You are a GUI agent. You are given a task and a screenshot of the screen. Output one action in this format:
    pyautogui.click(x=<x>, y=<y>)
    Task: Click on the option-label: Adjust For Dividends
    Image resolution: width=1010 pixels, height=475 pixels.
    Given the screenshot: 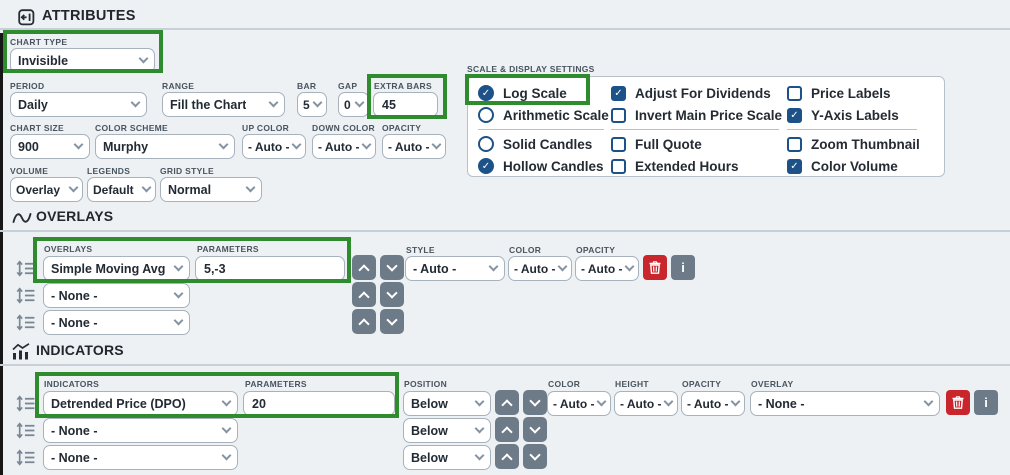 What is the action you would take?
    pyautogui.click(x=703, y=93)
    